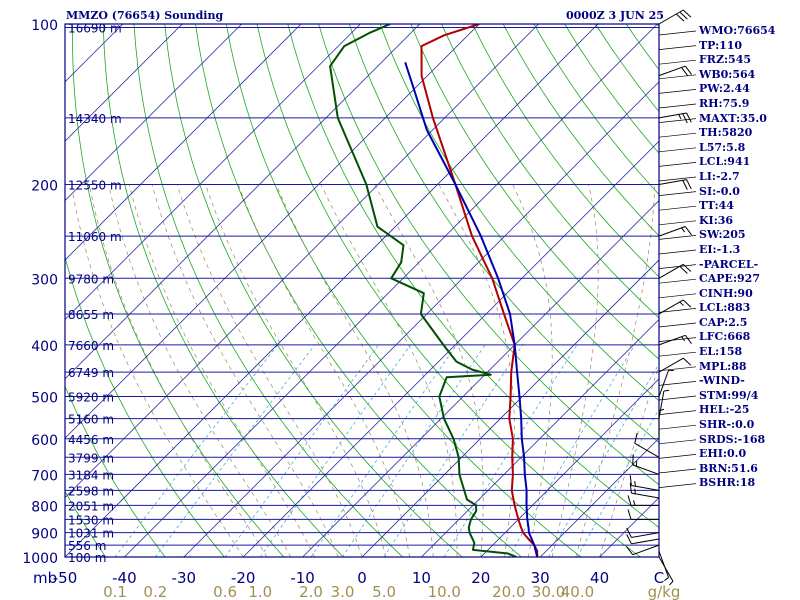 The height and width of the screenshot is (600, 800). I want to click on temperature-tick-label: 40, so click(599, 578).